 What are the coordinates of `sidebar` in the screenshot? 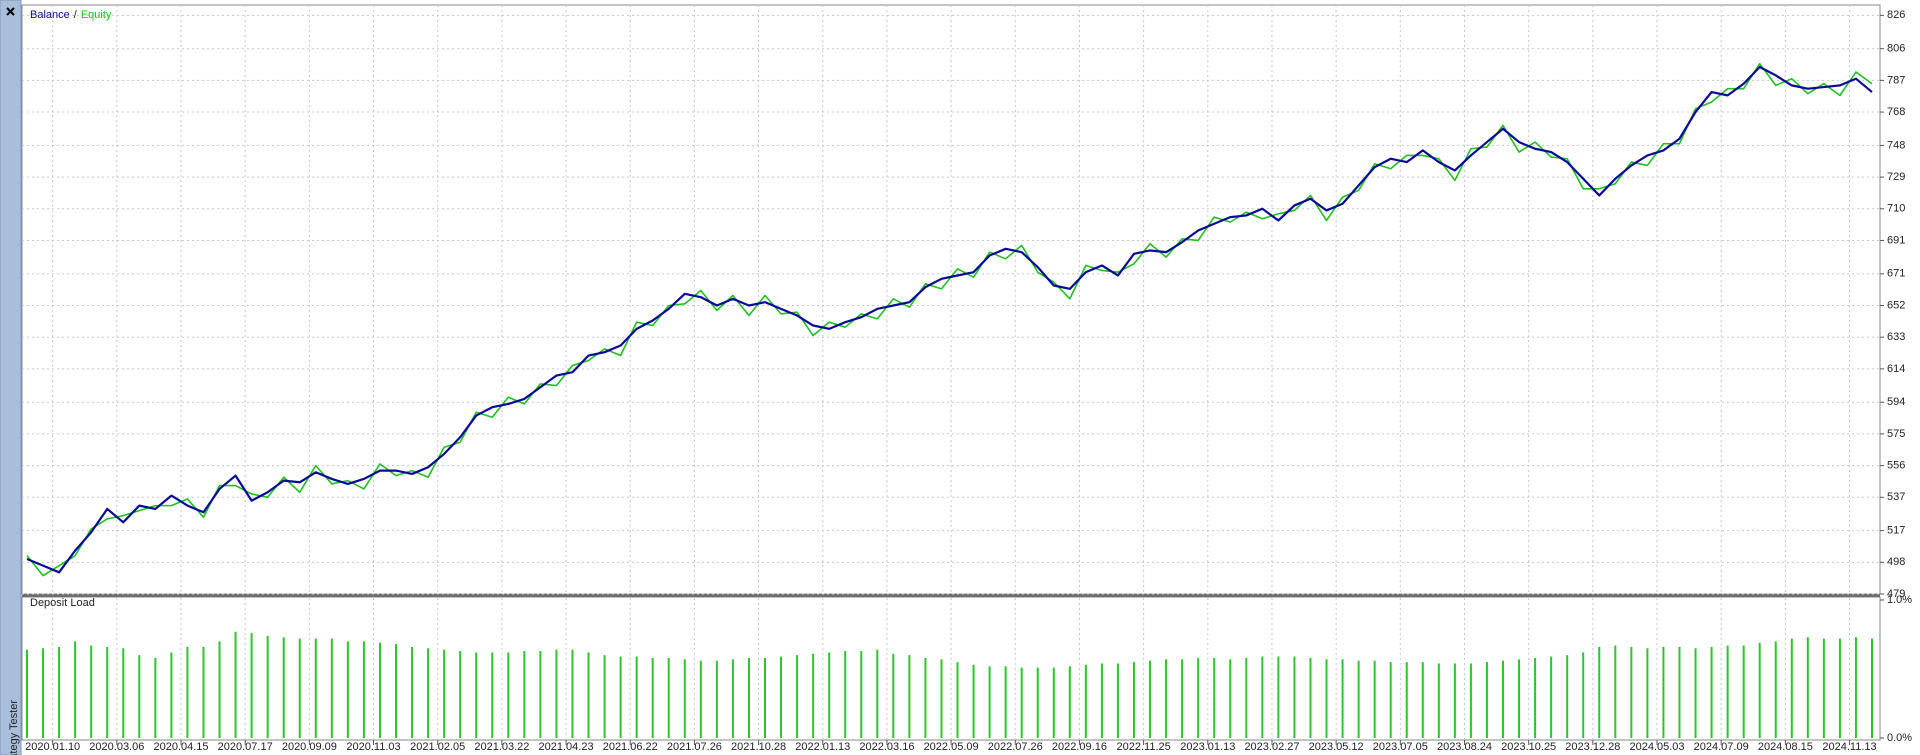 It's located at (11, 377).